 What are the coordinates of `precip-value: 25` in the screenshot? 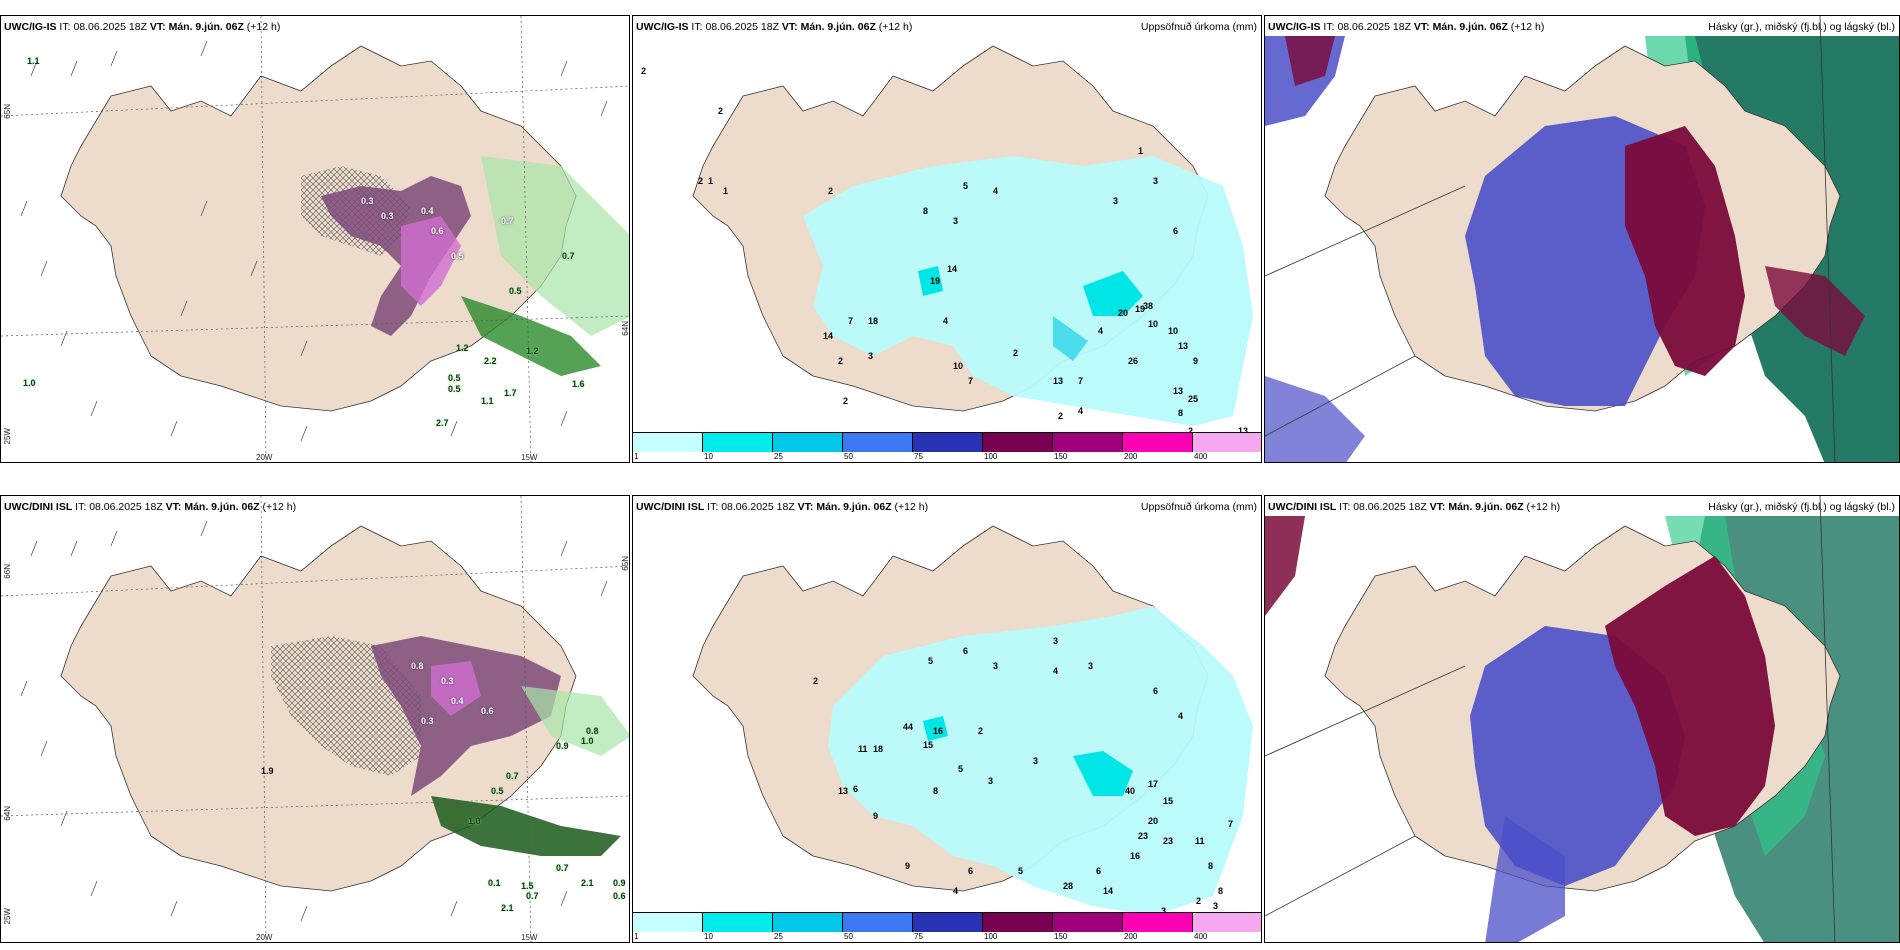 It's located at (1193, 399).